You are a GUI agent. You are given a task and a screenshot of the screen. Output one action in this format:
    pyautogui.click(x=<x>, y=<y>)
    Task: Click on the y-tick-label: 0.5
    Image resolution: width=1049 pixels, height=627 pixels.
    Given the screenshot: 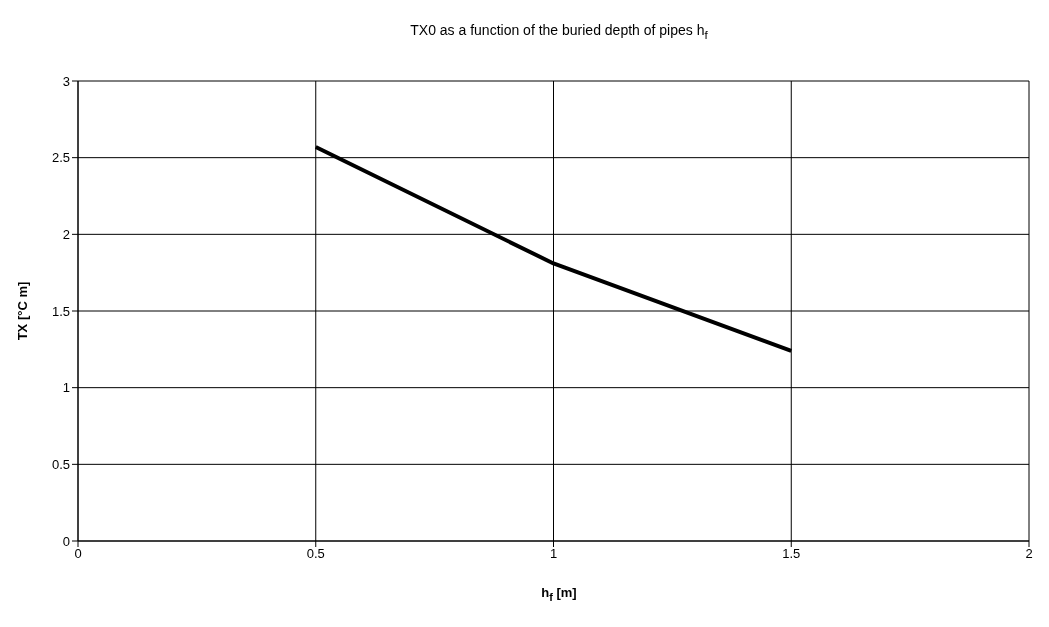 What is the action you would take?
    pyautogui.click(x=60, y=464)
    